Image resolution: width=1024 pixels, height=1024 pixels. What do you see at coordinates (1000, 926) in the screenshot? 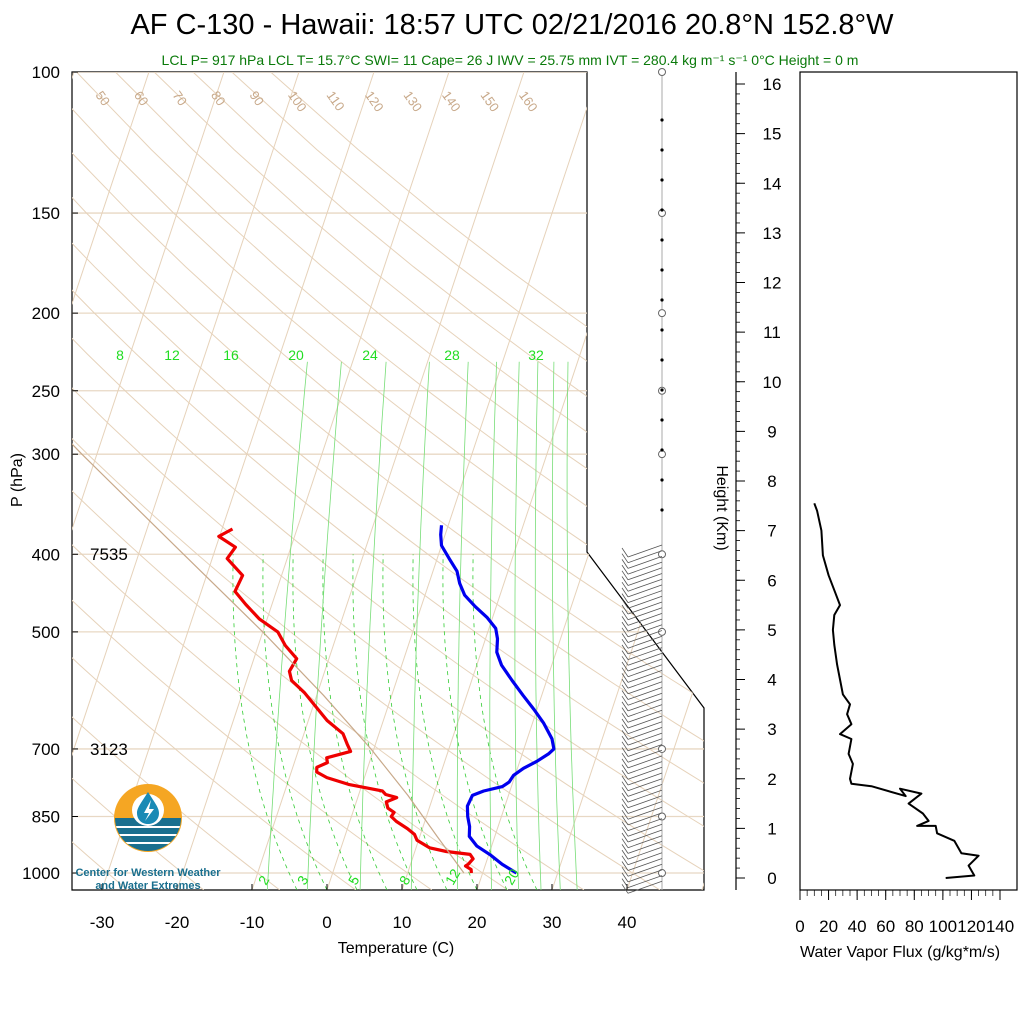
I see `flux-x-tick-label: 140` at bounding box center [1000, 926].